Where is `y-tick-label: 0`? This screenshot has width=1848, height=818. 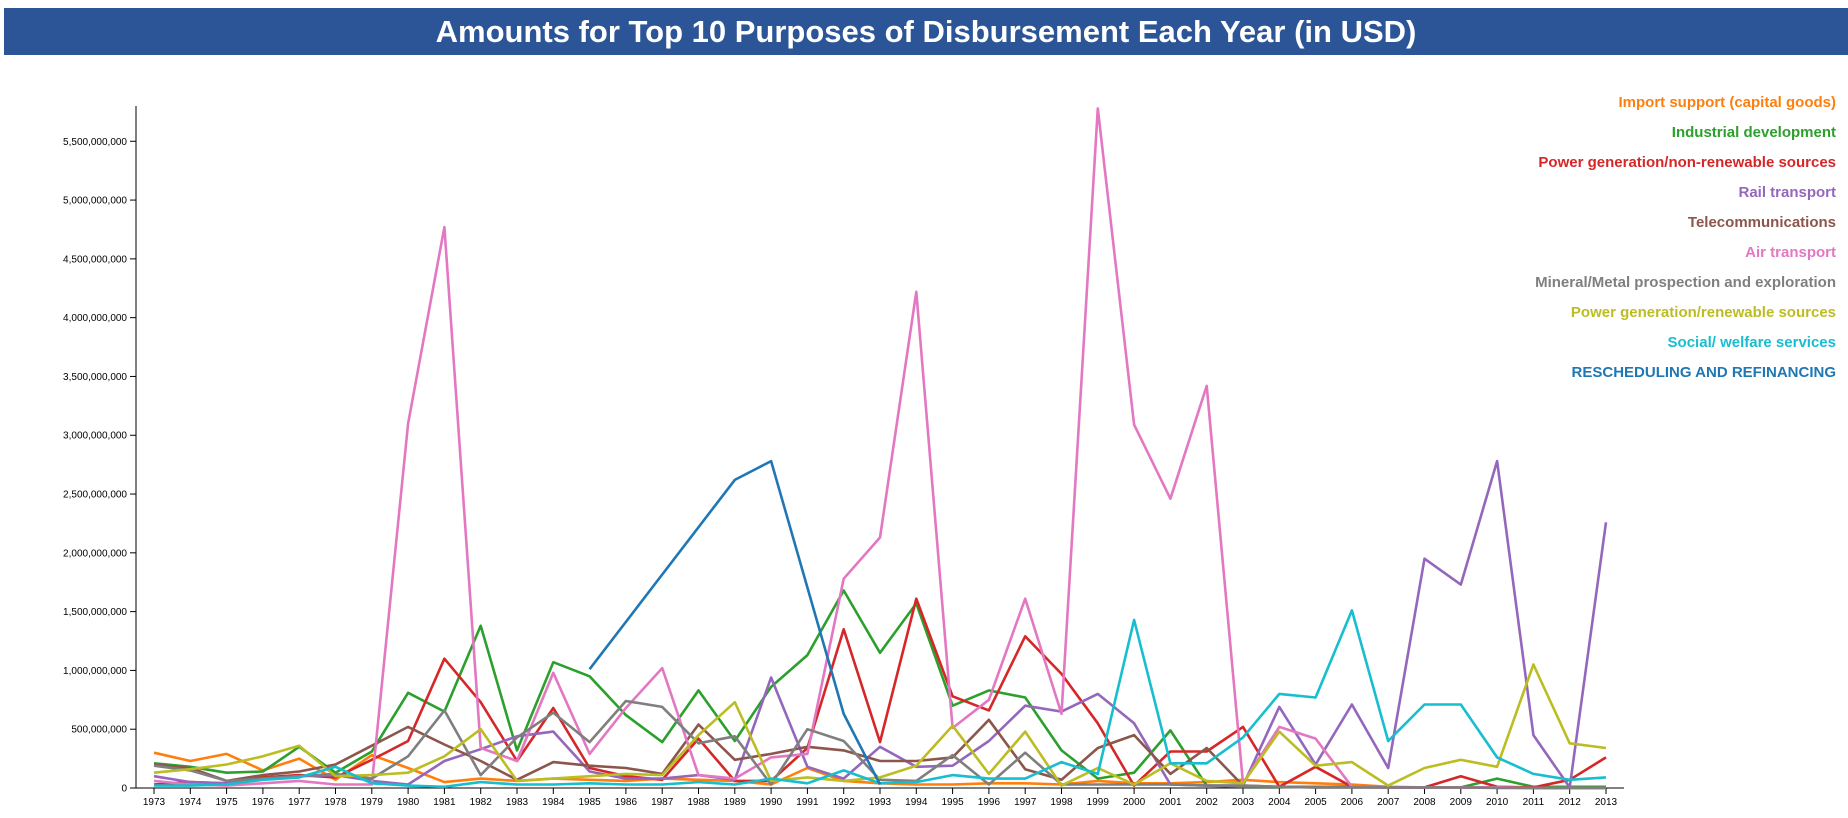 y-tick-label: 0 is located at coordinates (124, 789).